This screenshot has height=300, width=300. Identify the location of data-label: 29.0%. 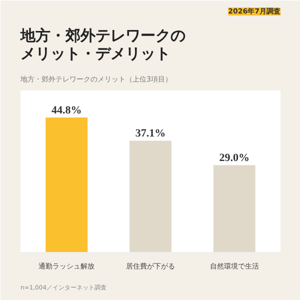
(234, 158).